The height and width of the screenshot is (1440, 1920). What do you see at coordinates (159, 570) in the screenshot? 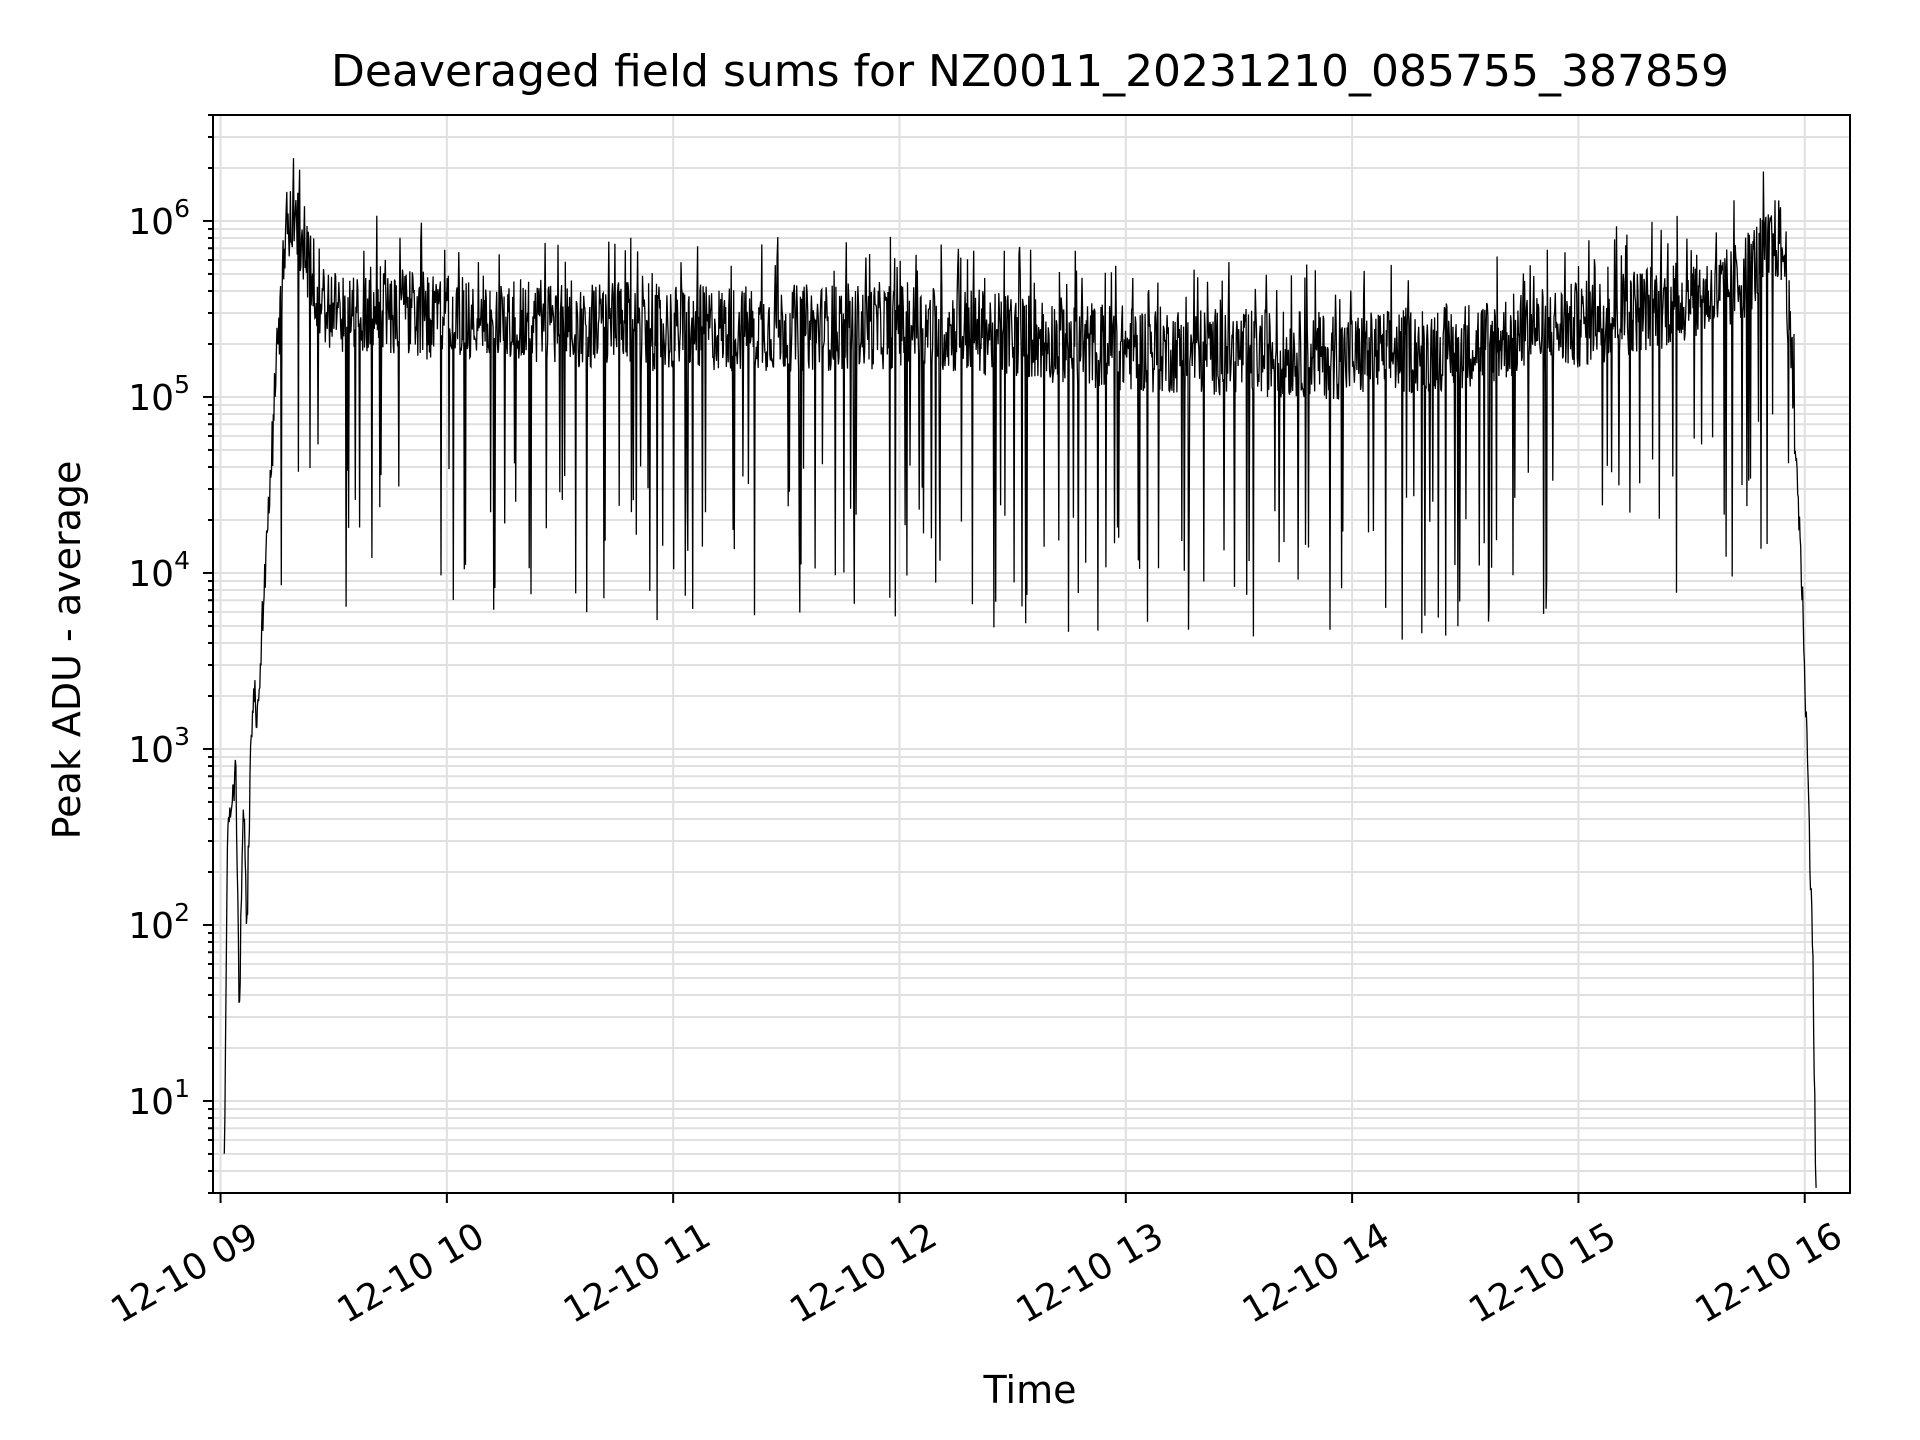
I see `y-tick-label: 10⁴` at bounding box center [159, 570].